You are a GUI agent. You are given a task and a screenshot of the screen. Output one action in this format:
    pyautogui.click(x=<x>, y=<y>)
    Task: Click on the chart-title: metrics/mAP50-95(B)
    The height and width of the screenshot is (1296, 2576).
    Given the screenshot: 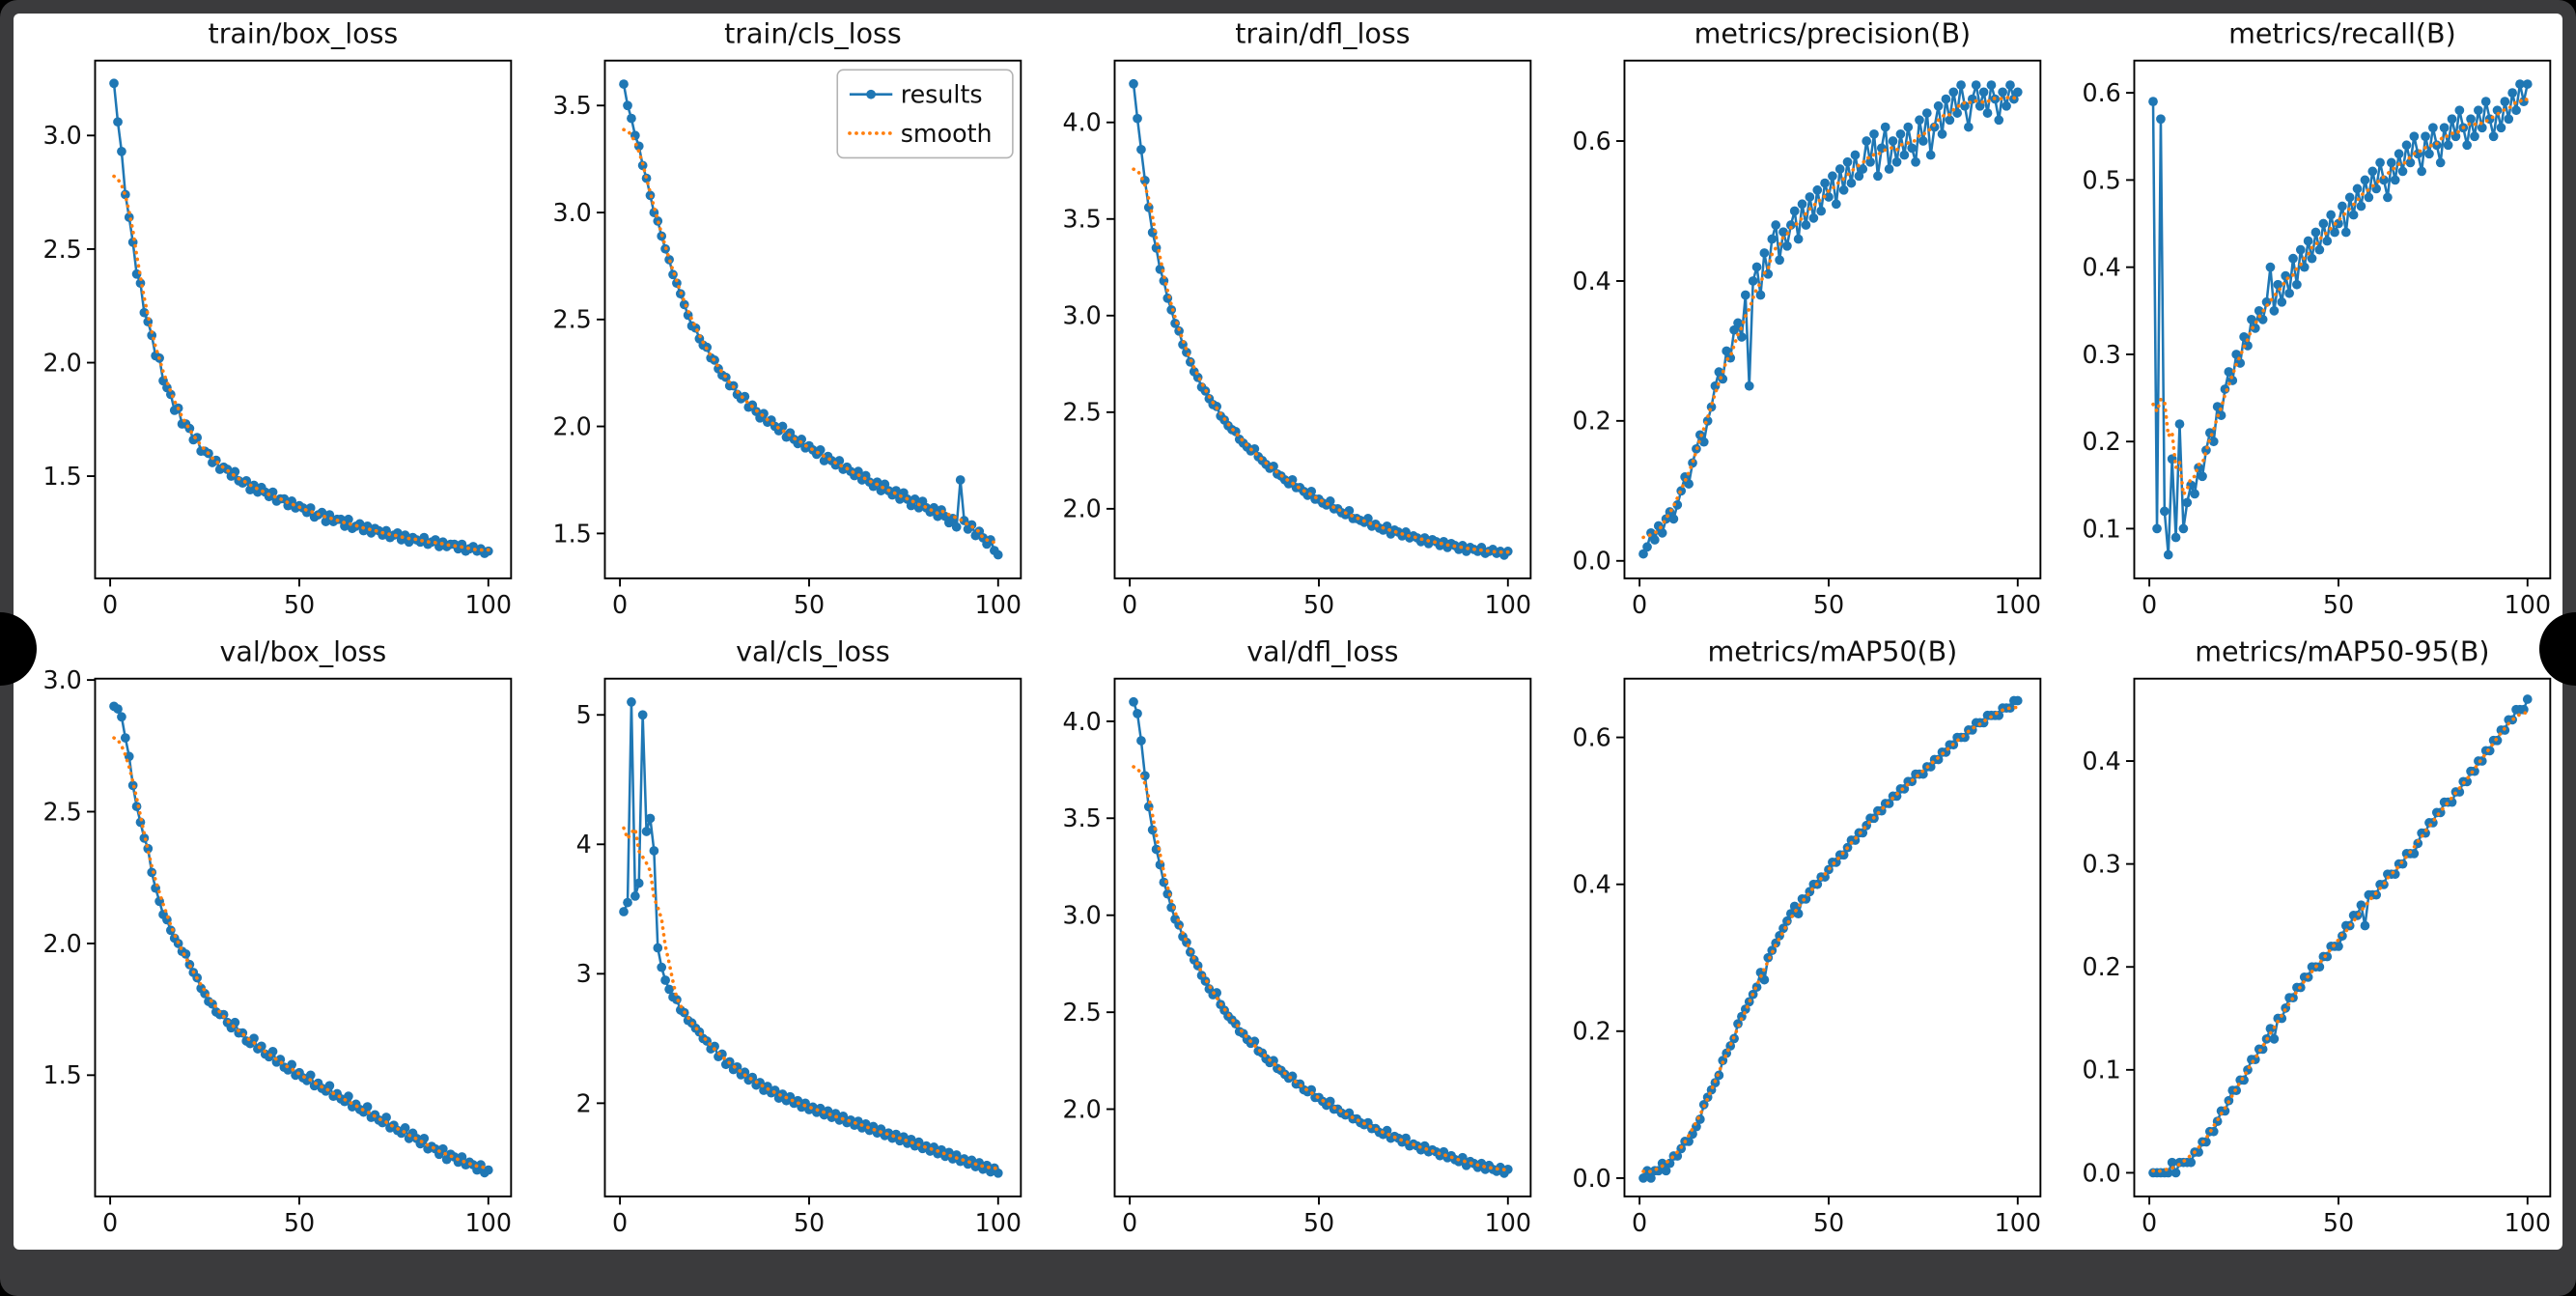 What is the action you would take?
    pyautogui.click(x=2342, y=651)
    